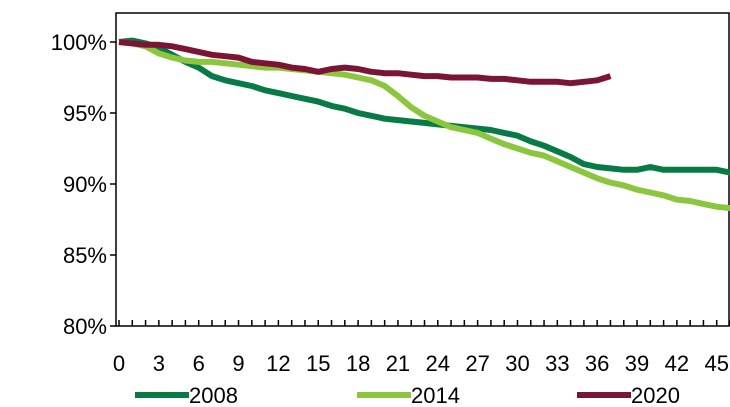 This screenshot has width=730, height=407. What do you see at coordinates (85, 255) in the screenshot?
I see `y-tick-label: 85%` at bounding box center [85, 255].